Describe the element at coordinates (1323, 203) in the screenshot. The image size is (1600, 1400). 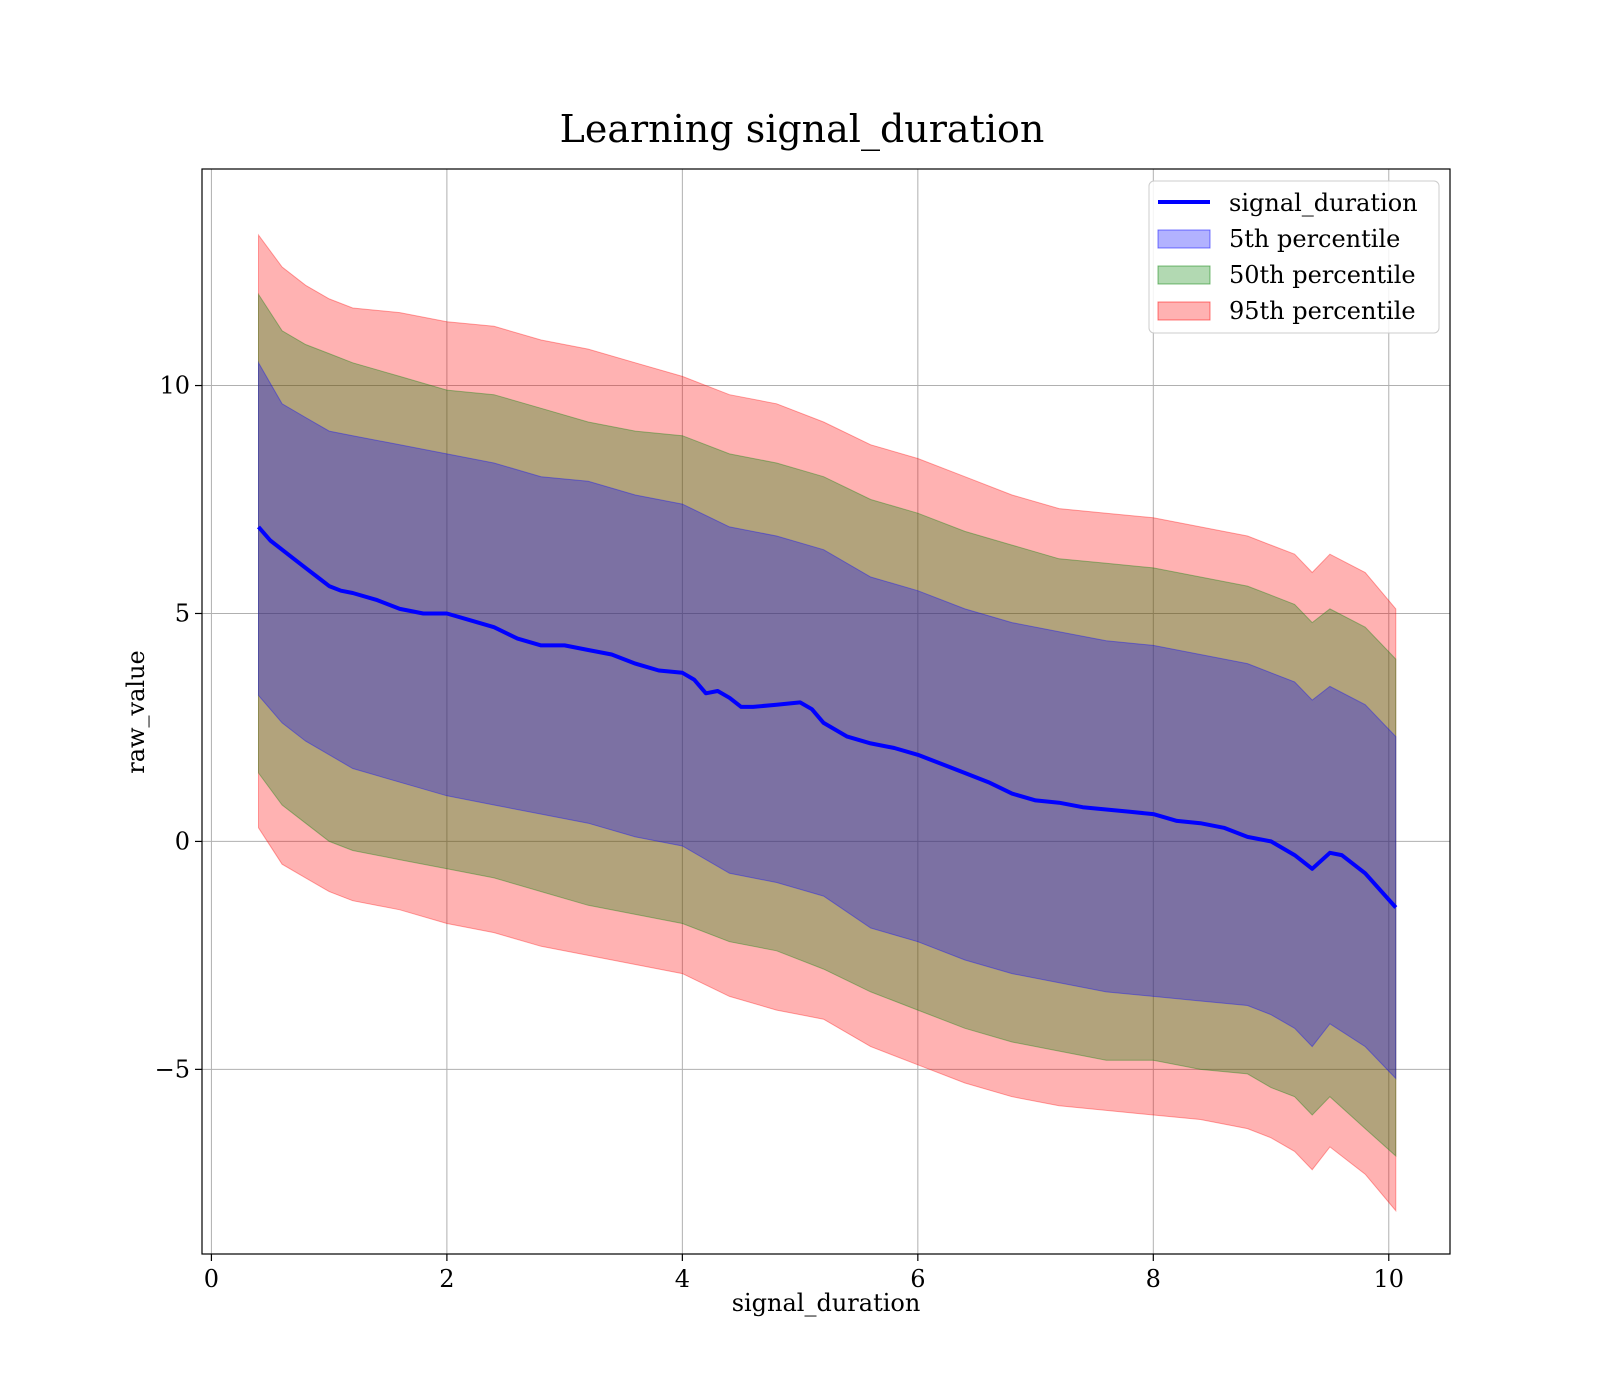
I see `legend-label: signal_duration` at that location.